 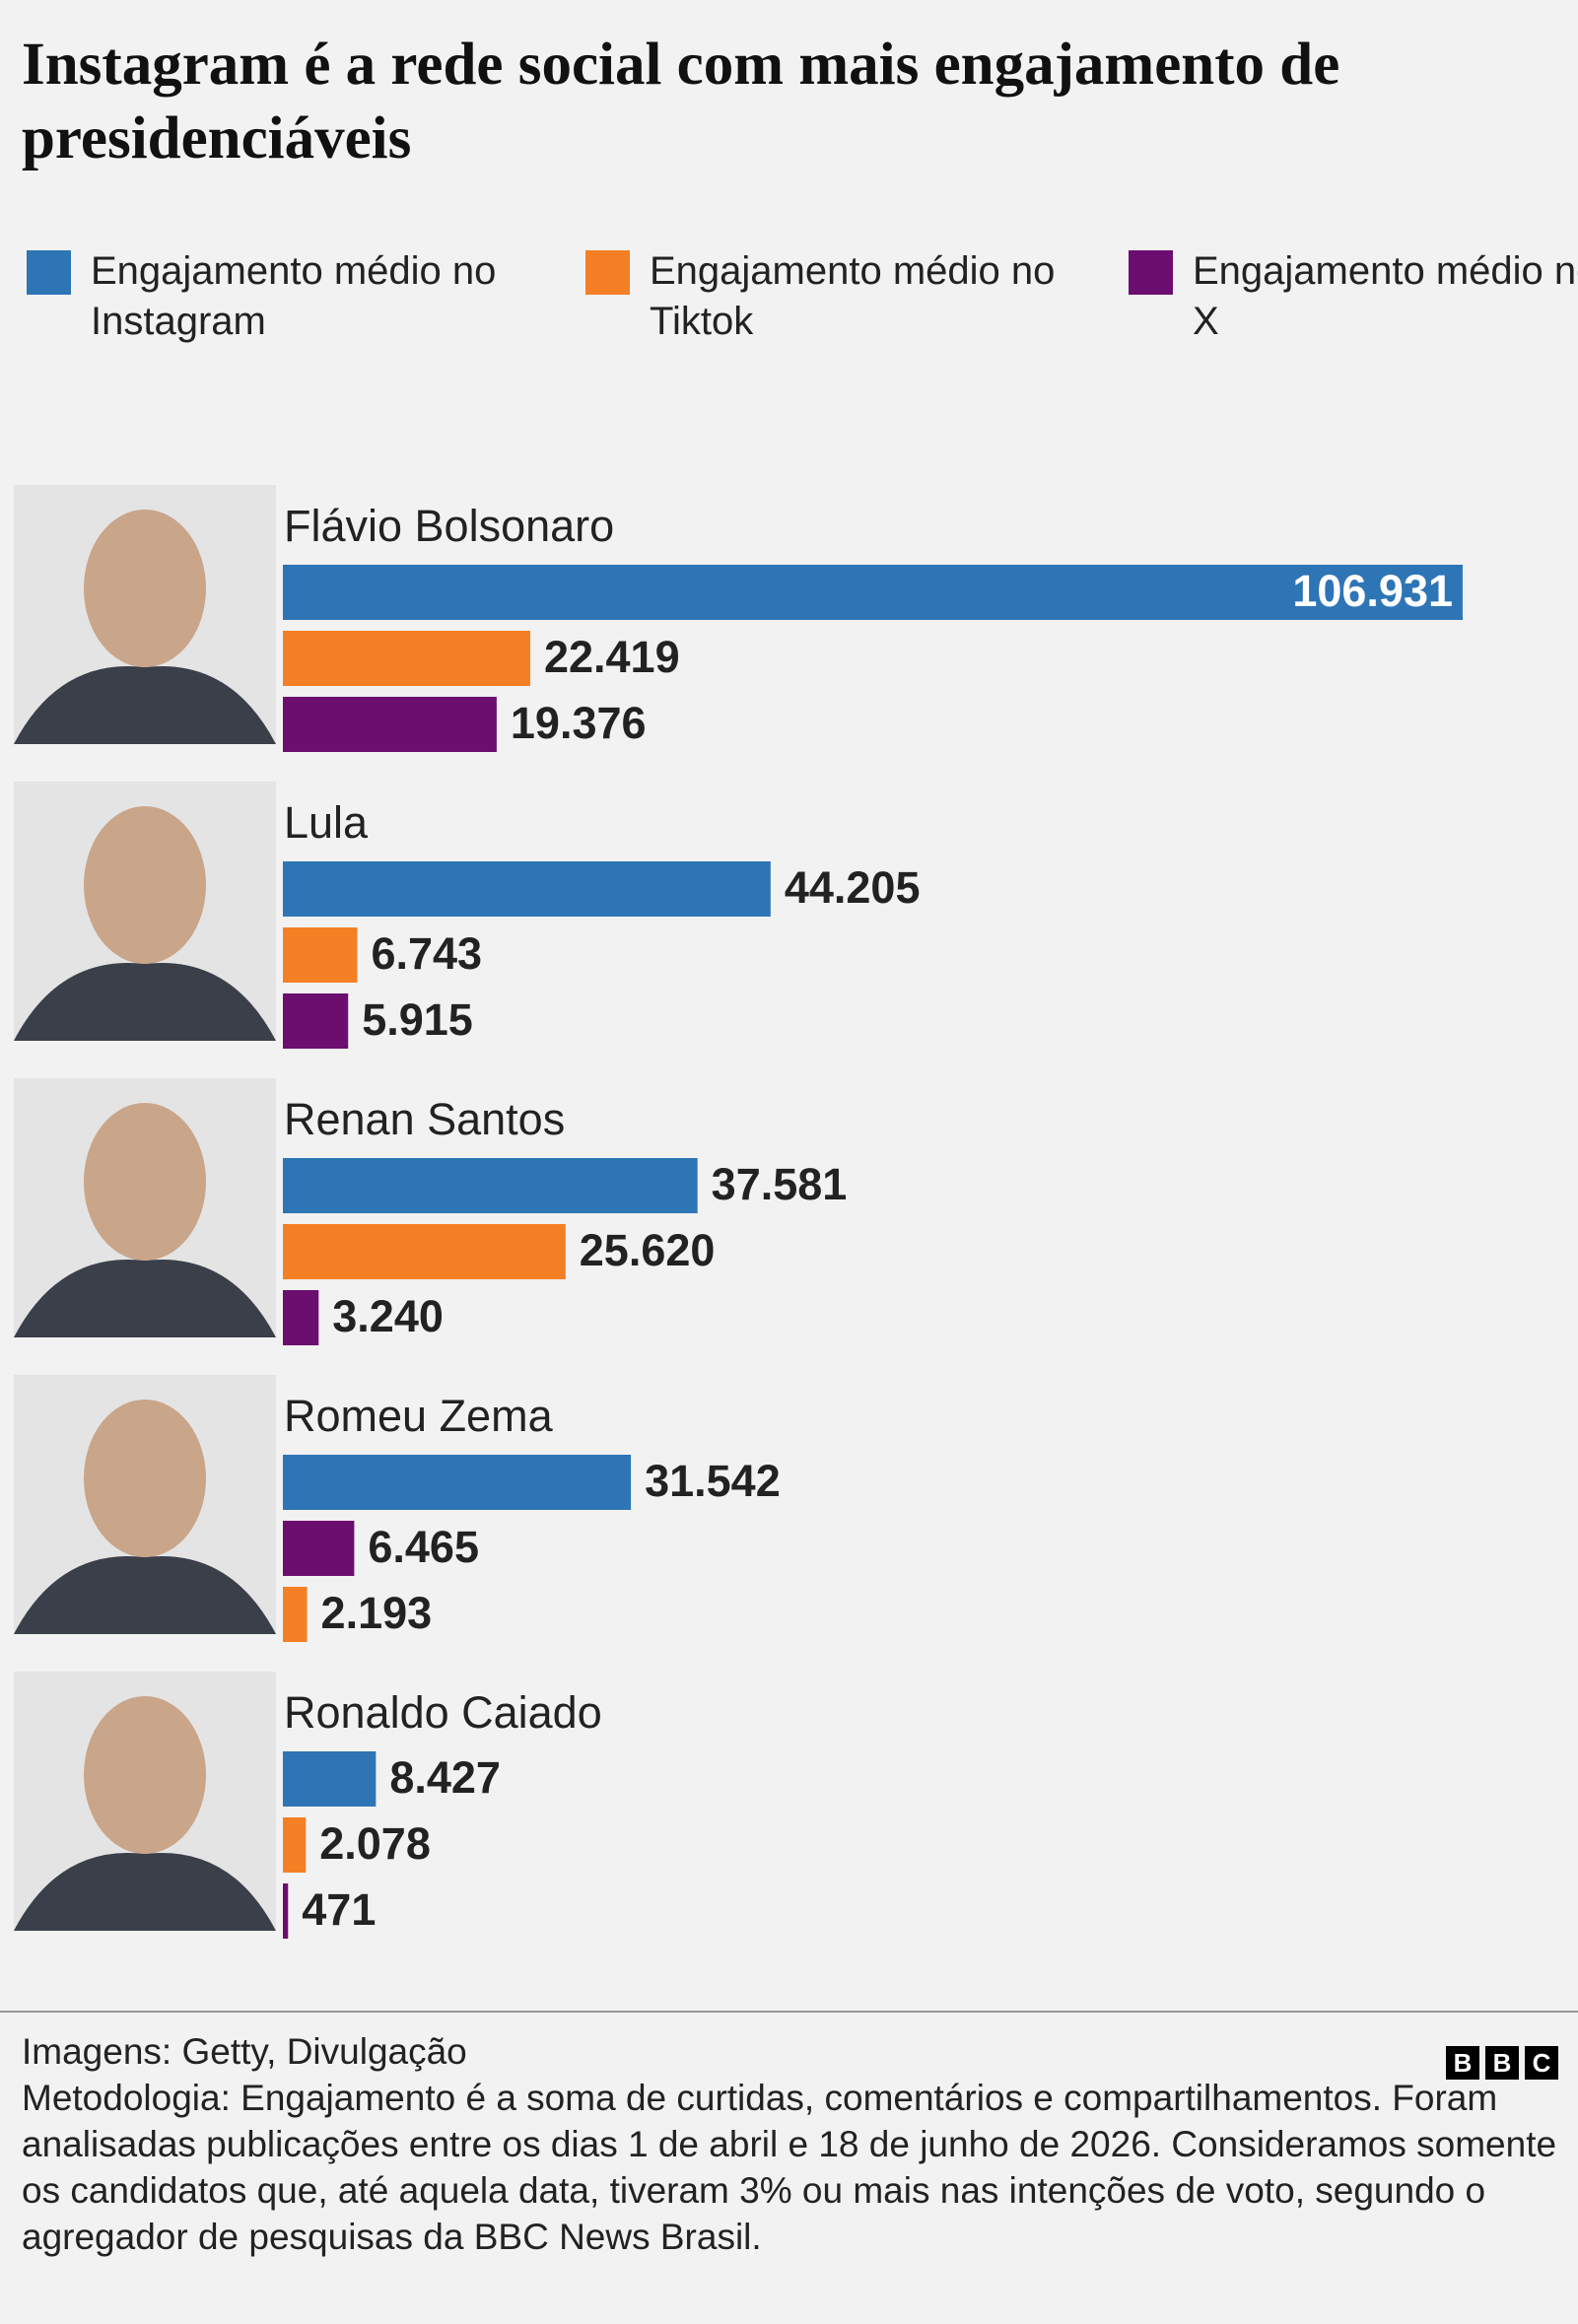 What do you see at coordinates (419, 1416) in the screenshot?
I see `category-label: Romeu Zema` at bounding box center [419, 1416].